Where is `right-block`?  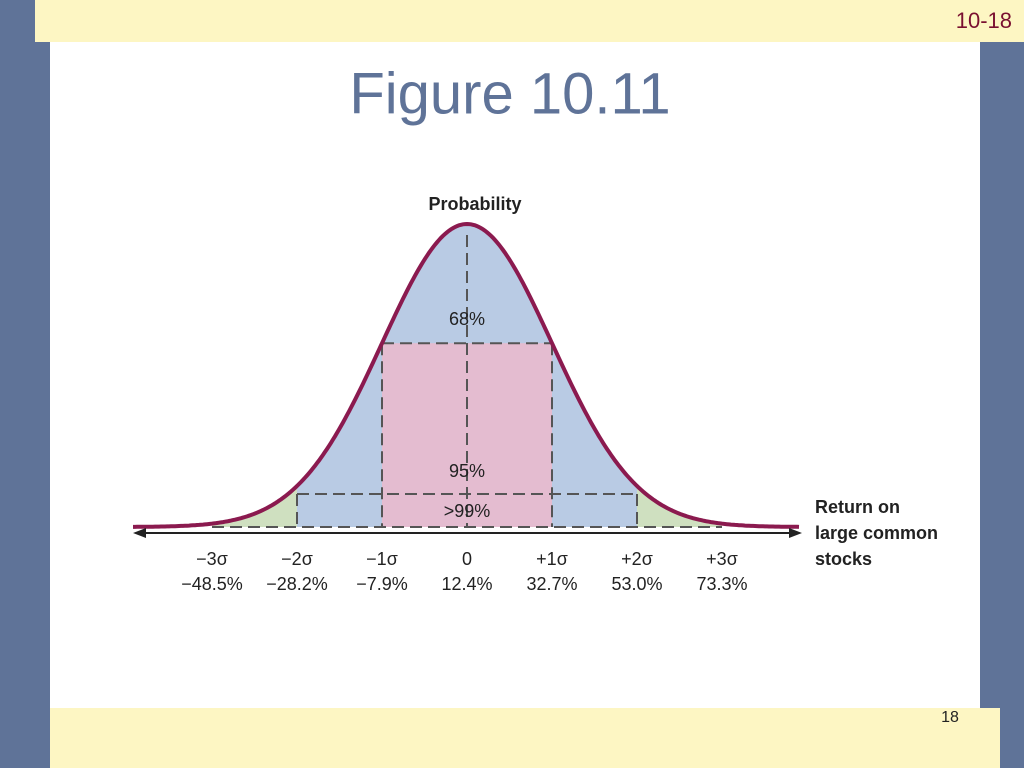 right-block is located at coordinates (1003, 76).